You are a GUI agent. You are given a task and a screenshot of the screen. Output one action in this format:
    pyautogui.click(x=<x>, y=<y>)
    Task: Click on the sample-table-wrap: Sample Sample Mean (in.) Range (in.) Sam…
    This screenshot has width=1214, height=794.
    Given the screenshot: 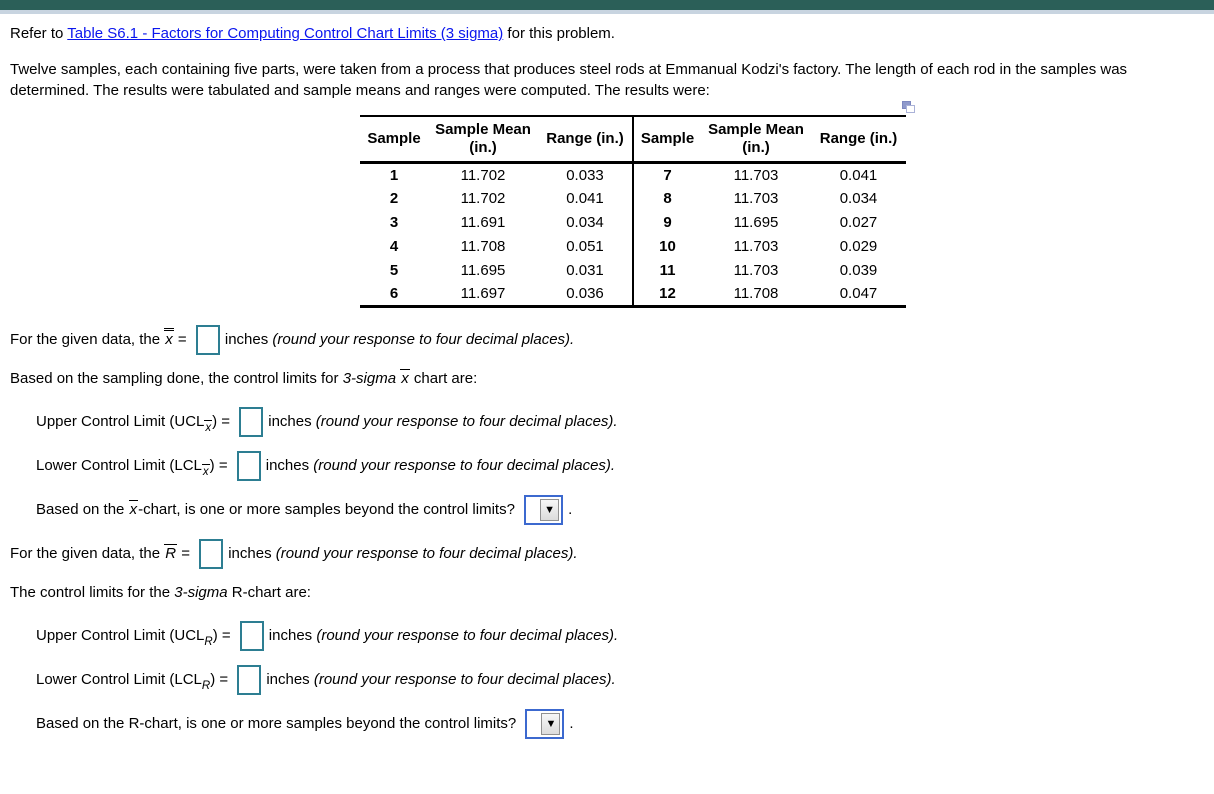 What is the action you would take?
    pyautogui.click(x=660, y=204)
    